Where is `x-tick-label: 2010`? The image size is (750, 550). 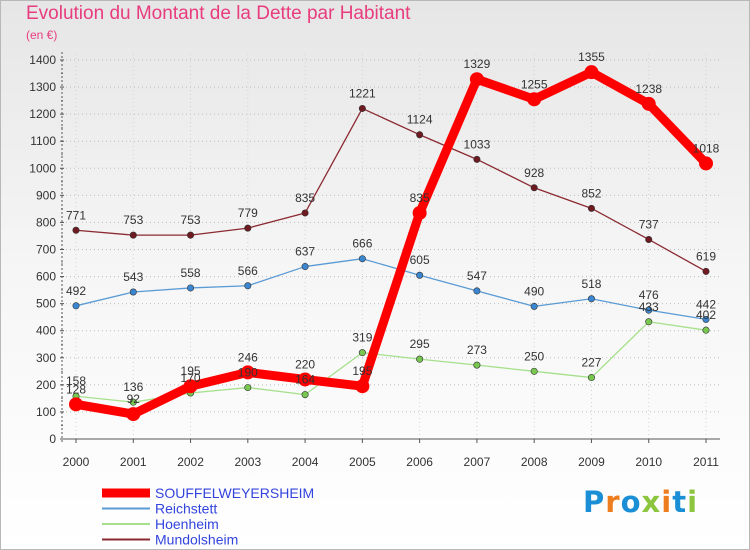 x-tick-label: 2010 is located at coordinates (648, 462).